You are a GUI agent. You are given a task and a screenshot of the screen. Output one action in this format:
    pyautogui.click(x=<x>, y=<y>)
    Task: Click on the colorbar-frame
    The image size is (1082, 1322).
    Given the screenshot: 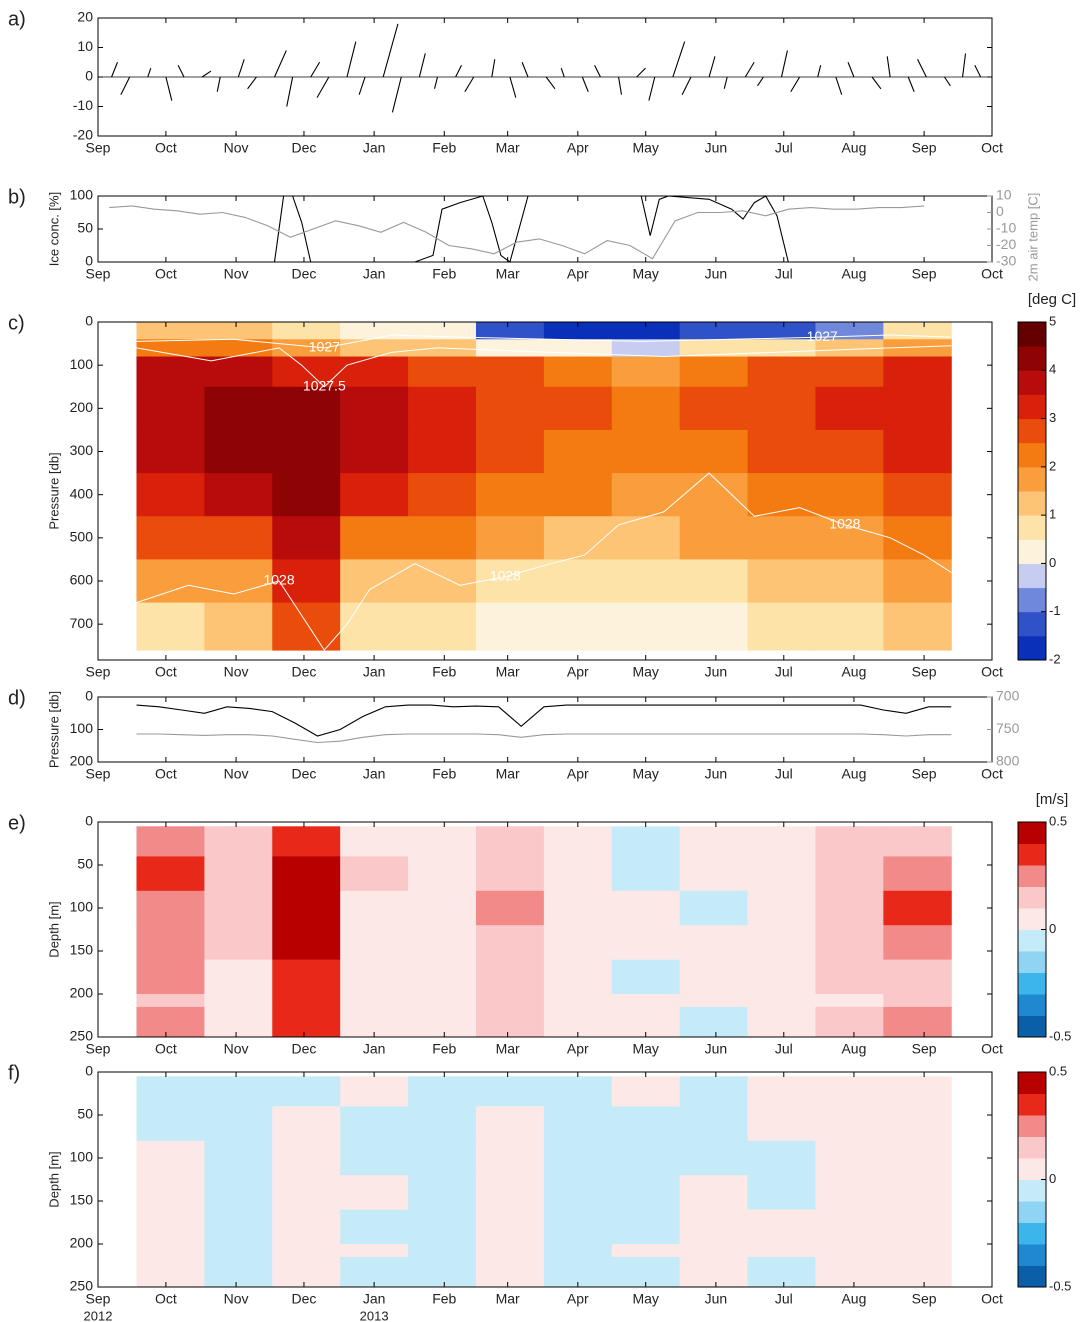 What is the action you would take?
    pyautogui.click(x=1032, y=491)
    